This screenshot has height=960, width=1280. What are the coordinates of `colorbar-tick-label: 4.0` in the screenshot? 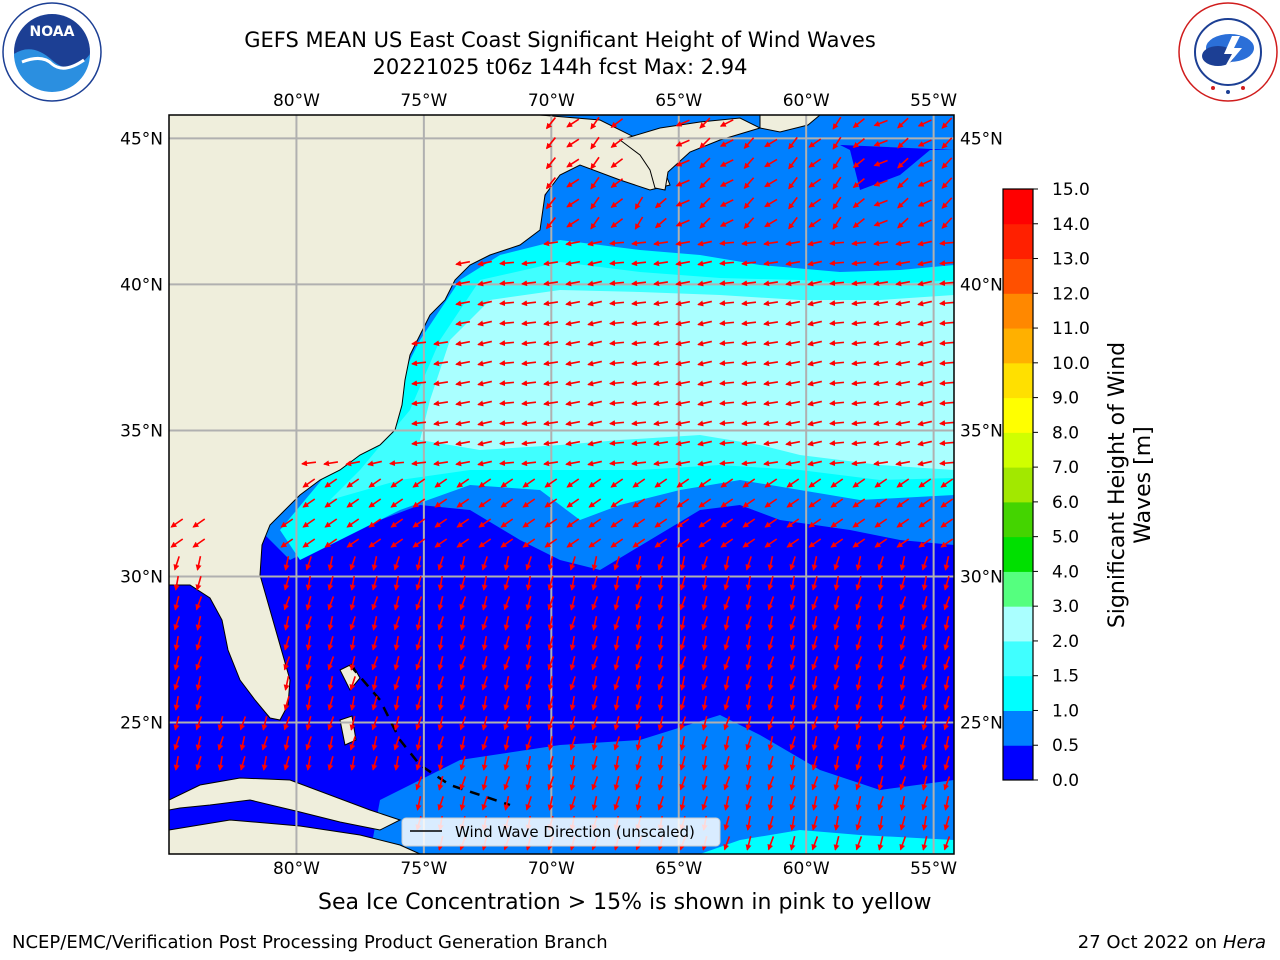 It's located at (1065, 572).